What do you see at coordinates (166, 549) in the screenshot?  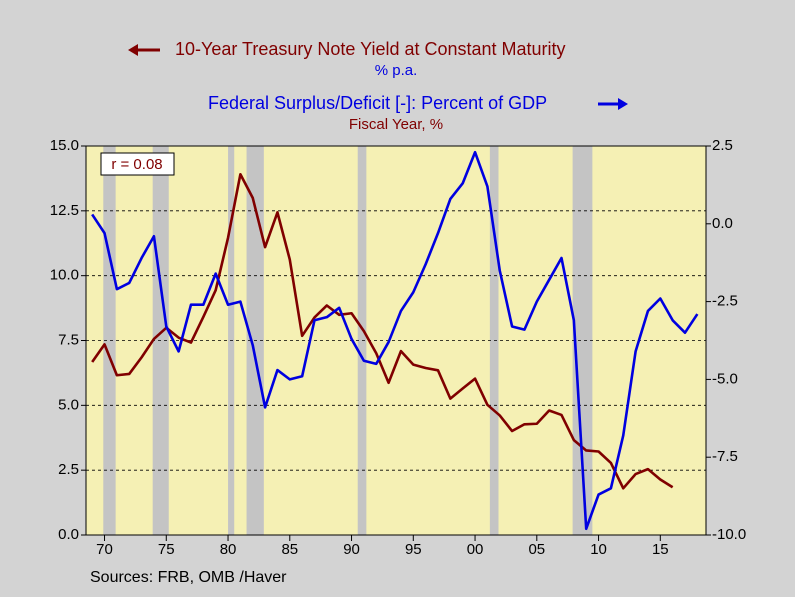 I see `x-tick-label: 75` at bounding box center [166, 549].